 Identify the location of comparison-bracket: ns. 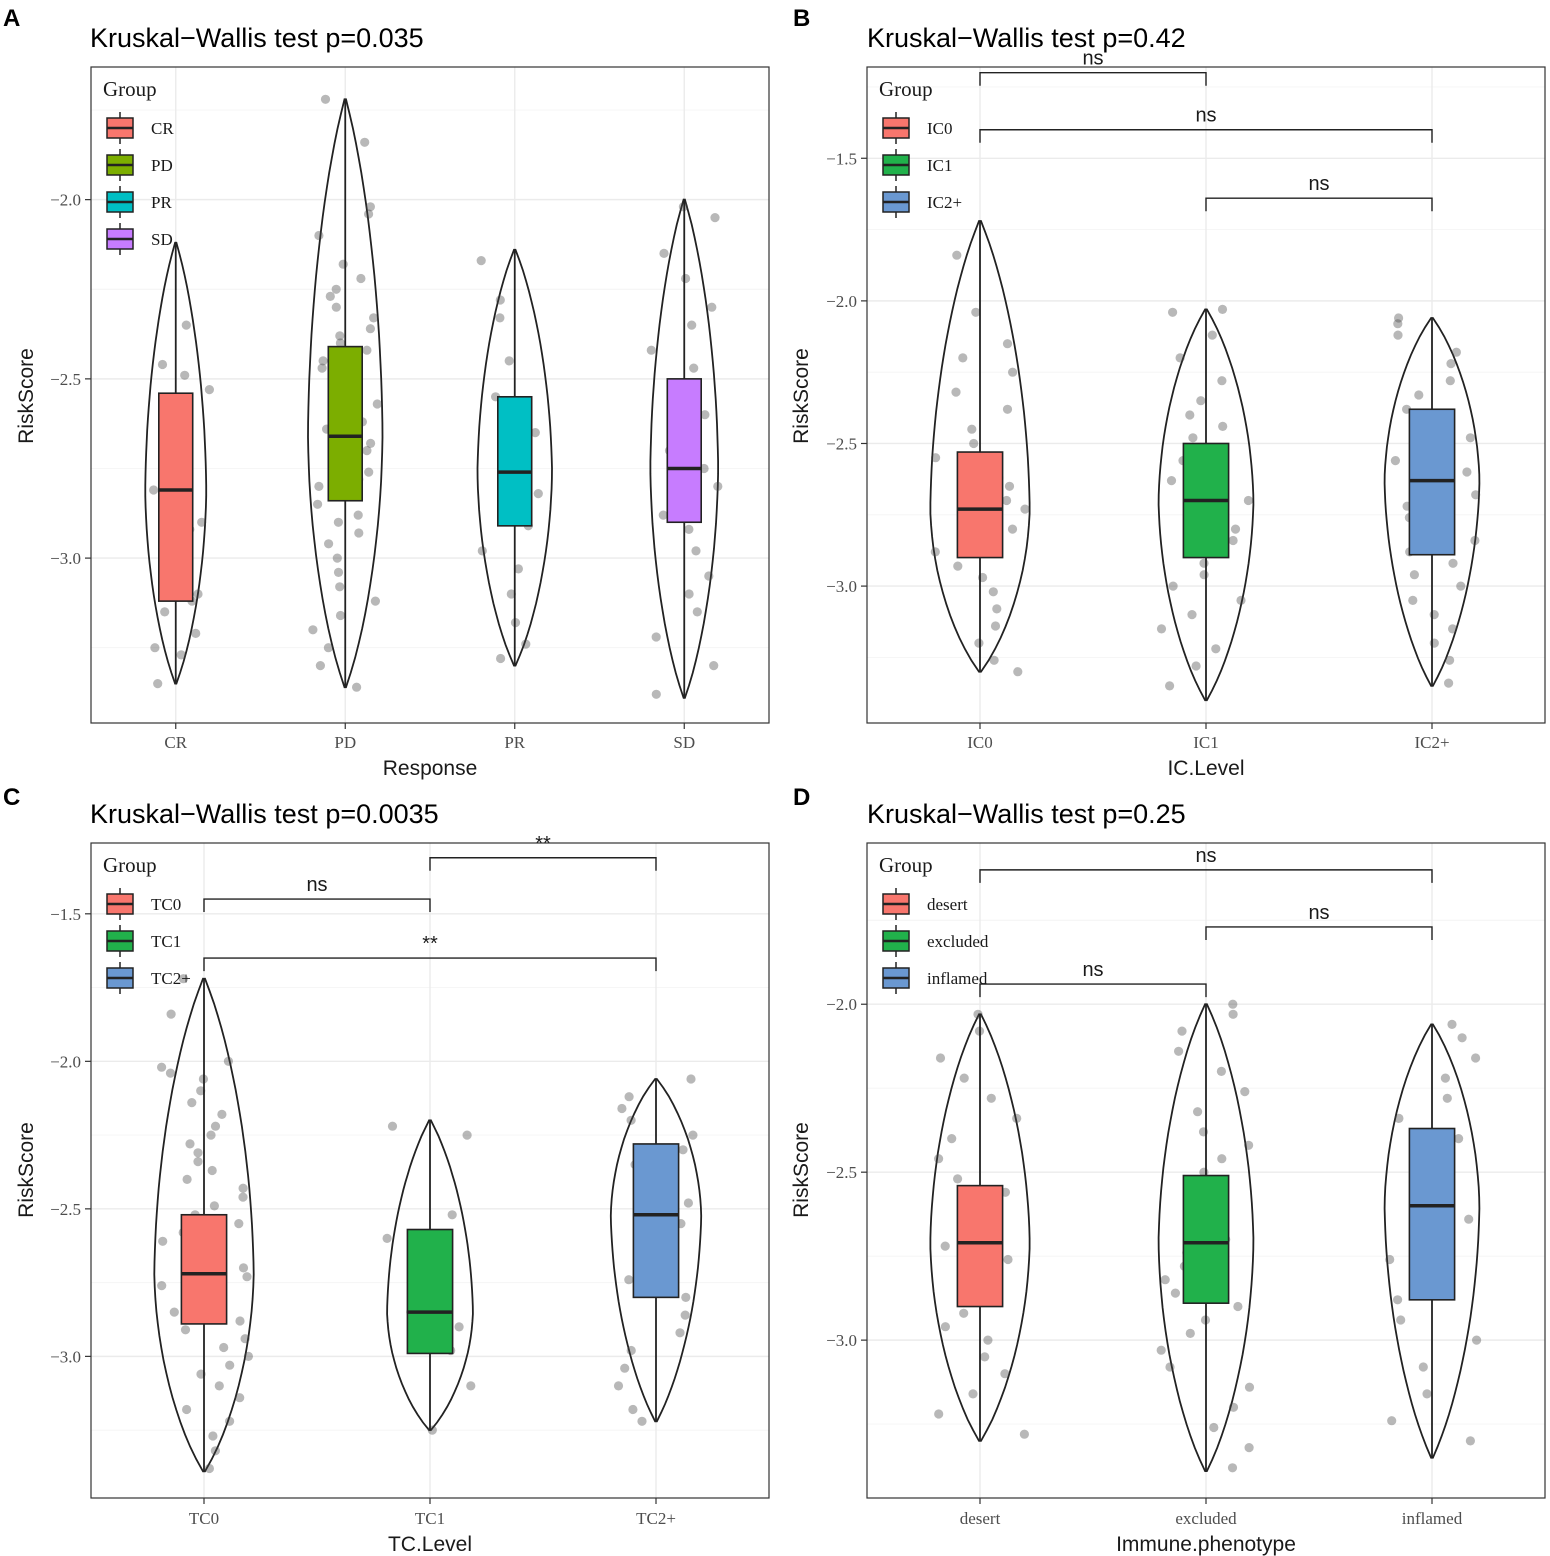
(1319, 192).